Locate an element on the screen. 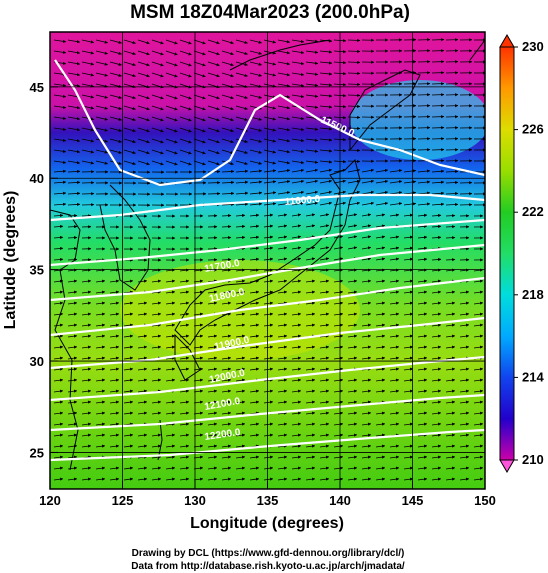 This screenshot has width=548, height=573. x-axis-label: Longitude (degrees) is located at coordinates (267, 523).